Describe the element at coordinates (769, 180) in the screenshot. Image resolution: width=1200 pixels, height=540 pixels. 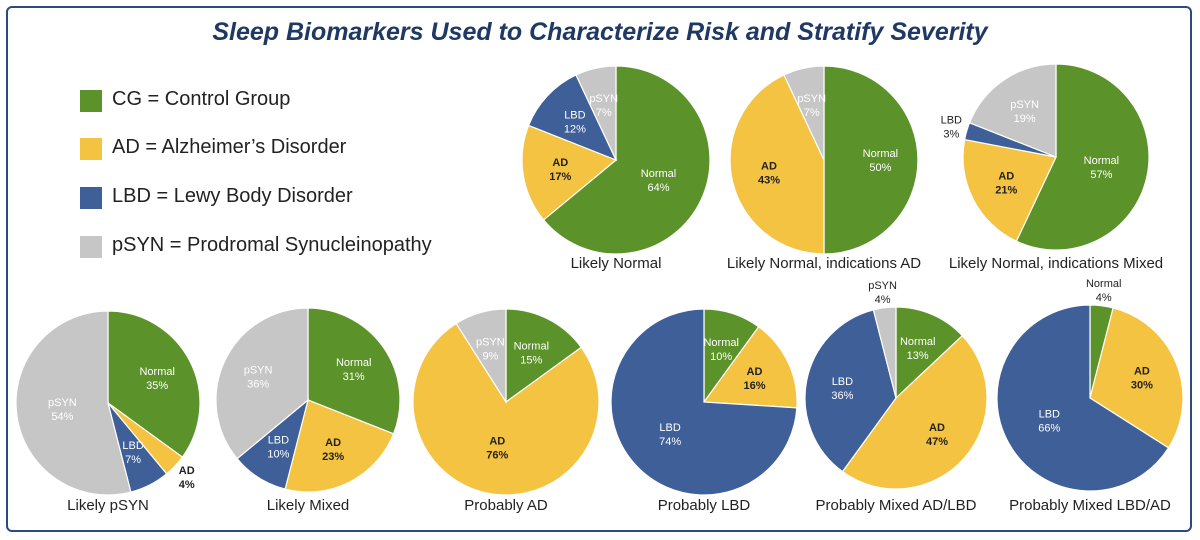
I see `slice-value-ad: 43%` at that location.